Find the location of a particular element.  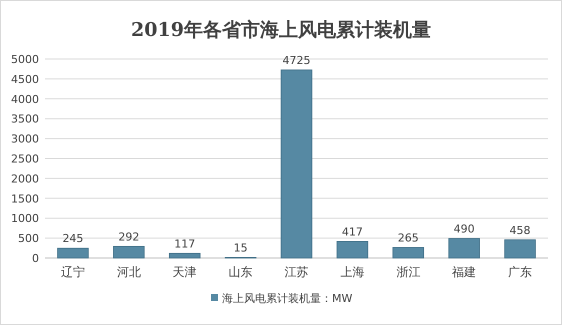

x-tick-label: 江苏 is located at coordinates (296, 272).